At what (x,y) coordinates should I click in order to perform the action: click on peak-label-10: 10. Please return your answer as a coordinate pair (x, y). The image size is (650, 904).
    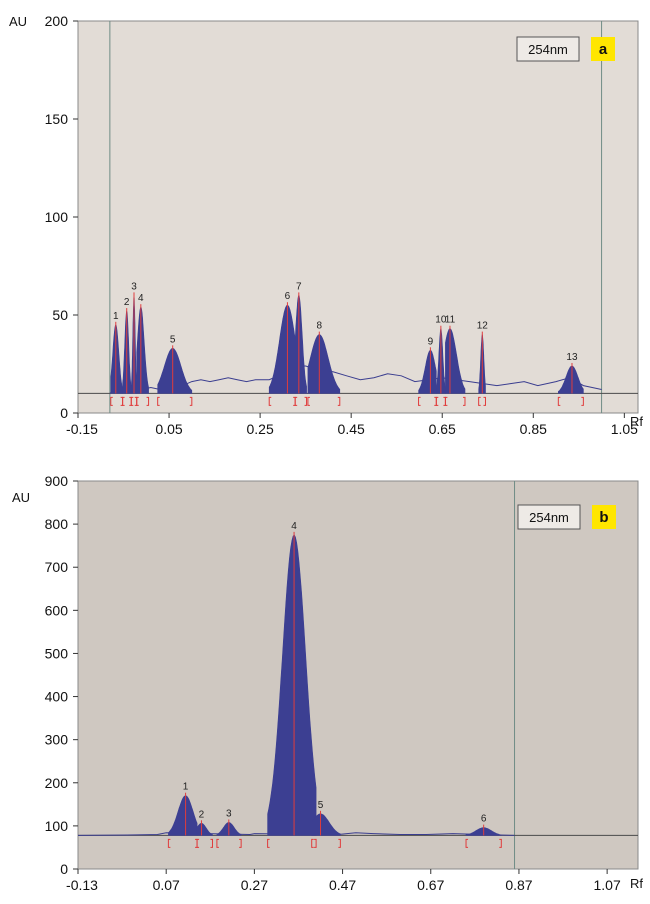
    Looking at the image, I should click on (441, 320).